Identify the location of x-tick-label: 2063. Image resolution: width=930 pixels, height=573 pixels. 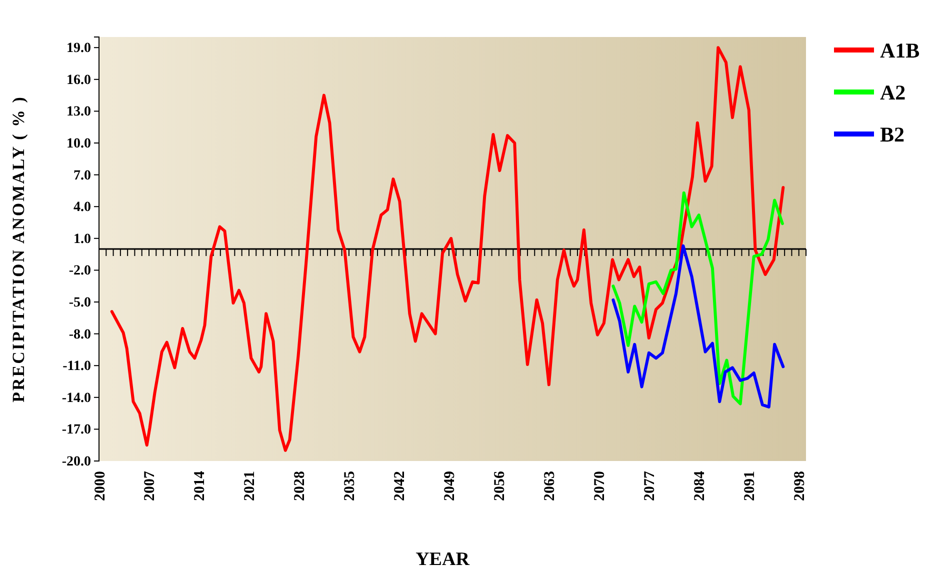
(550, 486).